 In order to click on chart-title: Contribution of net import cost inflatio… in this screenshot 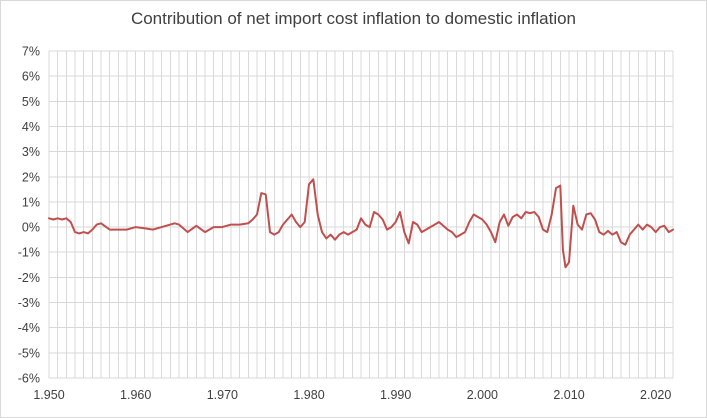, I will do `click(353, 18)`.